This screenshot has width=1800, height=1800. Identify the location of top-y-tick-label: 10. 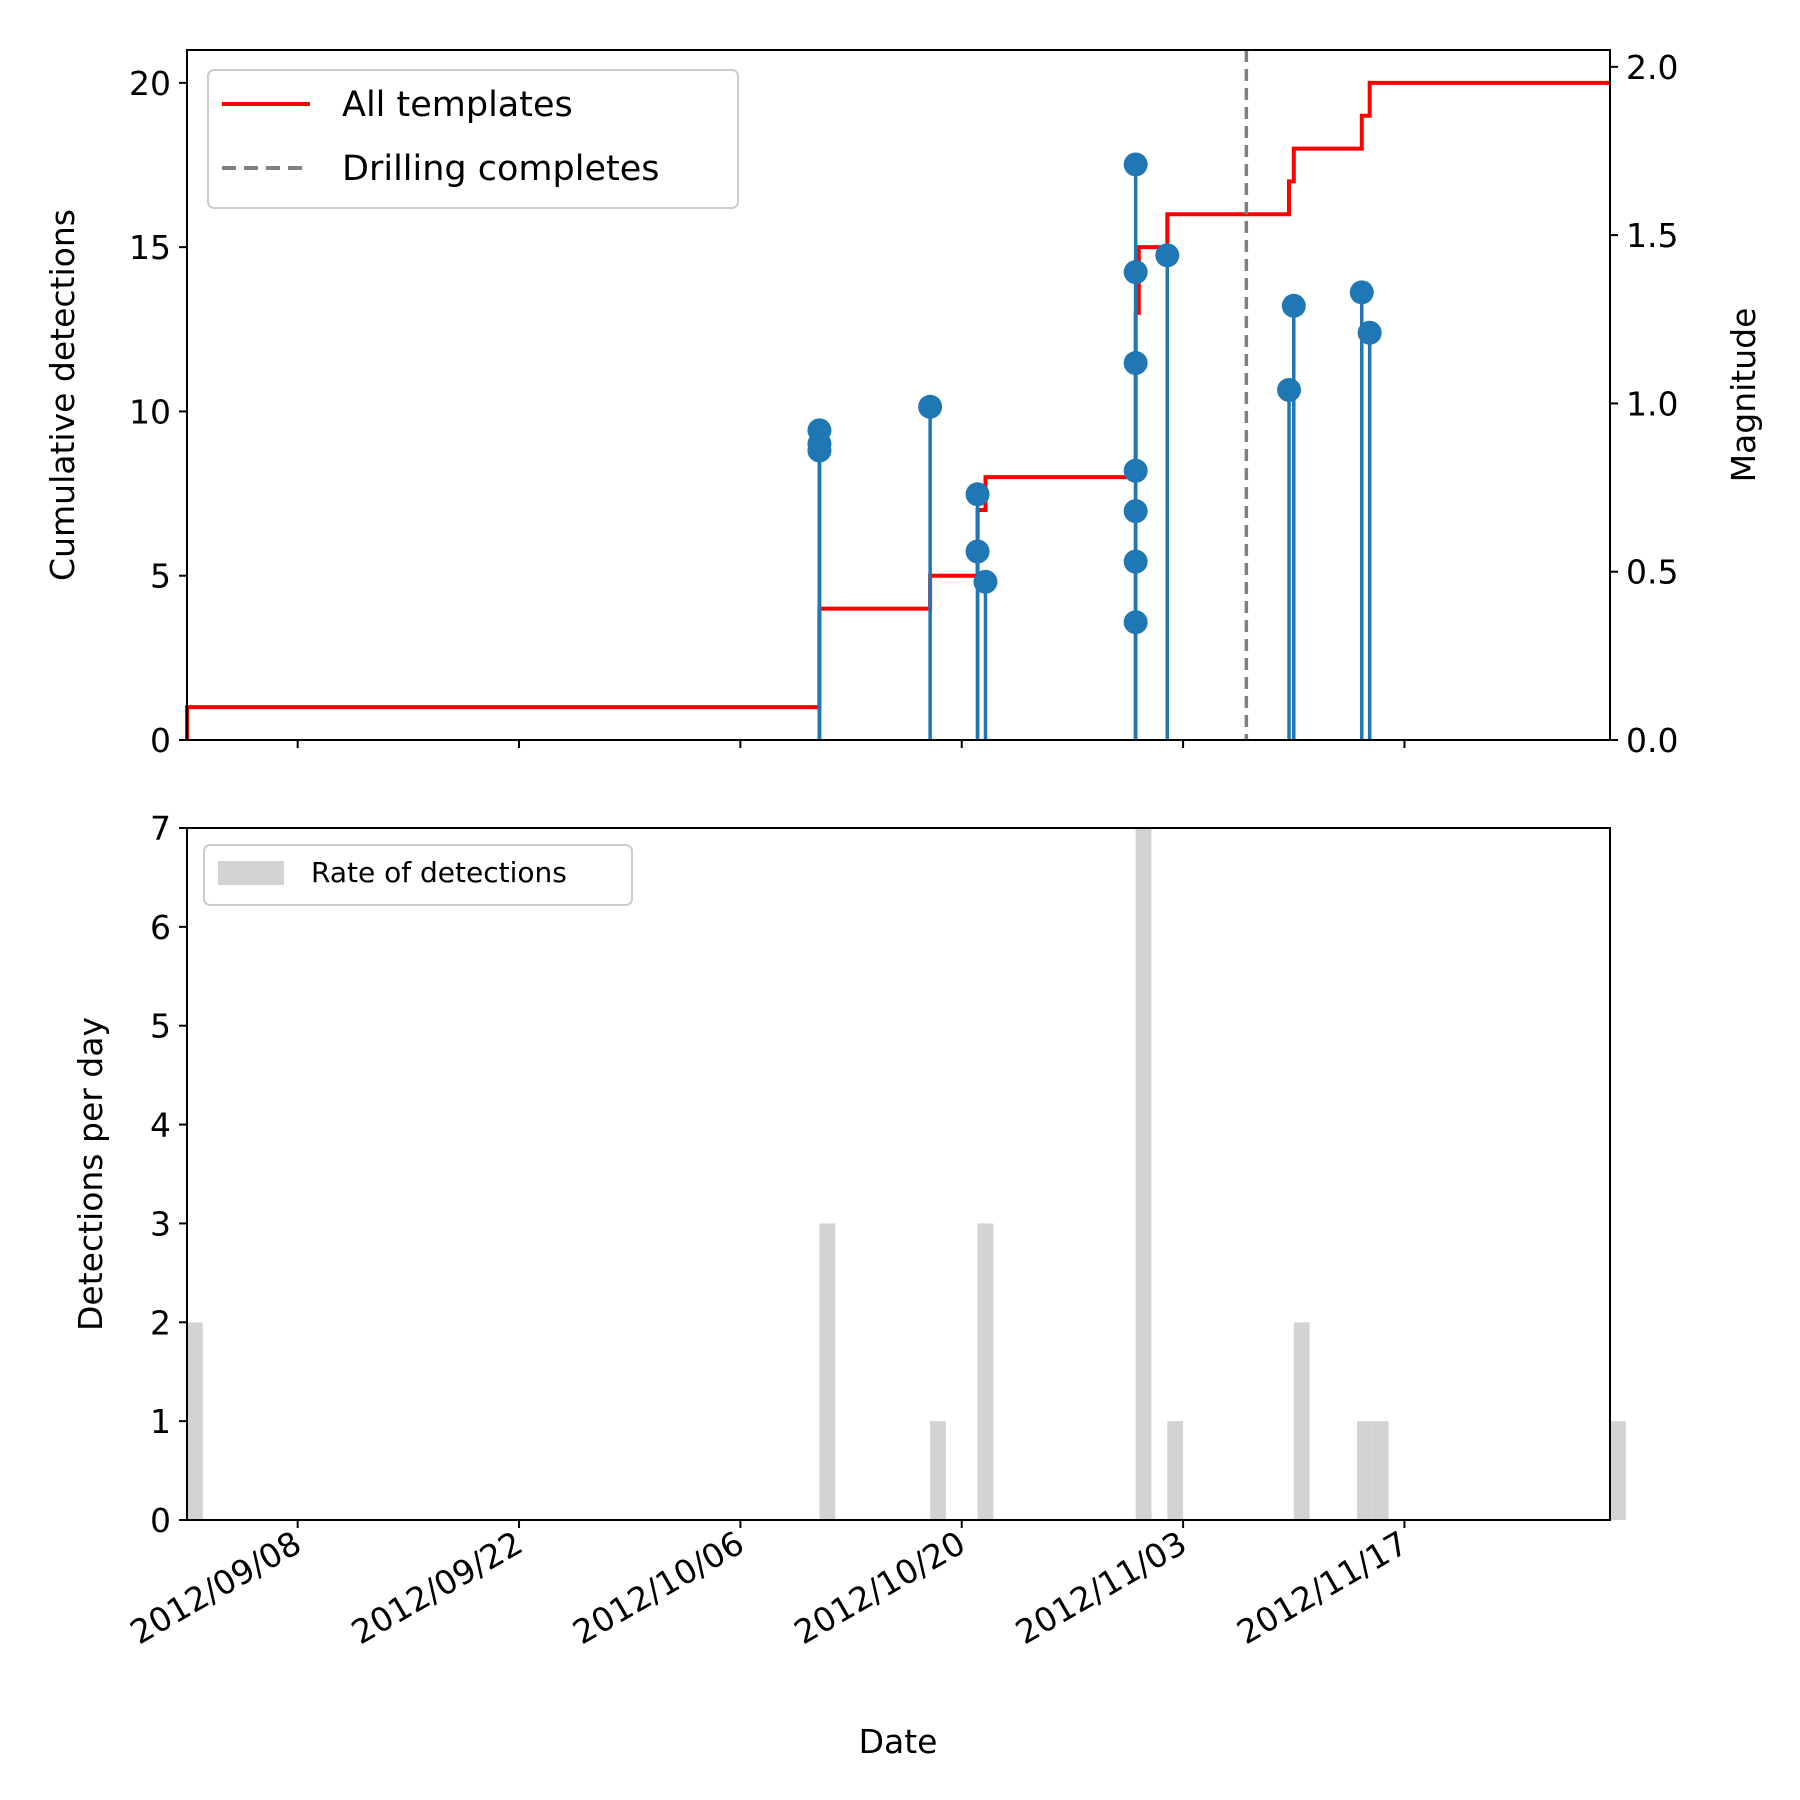
(150, 411).